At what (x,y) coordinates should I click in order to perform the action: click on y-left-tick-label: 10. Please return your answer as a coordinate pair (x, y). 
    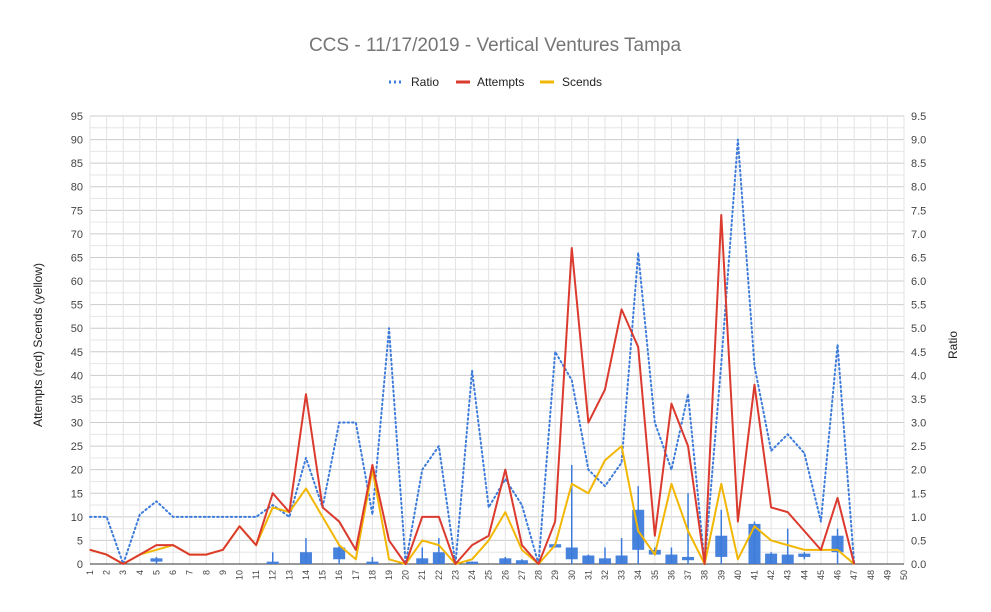
    Looking at the image, I should click on (77, 518).